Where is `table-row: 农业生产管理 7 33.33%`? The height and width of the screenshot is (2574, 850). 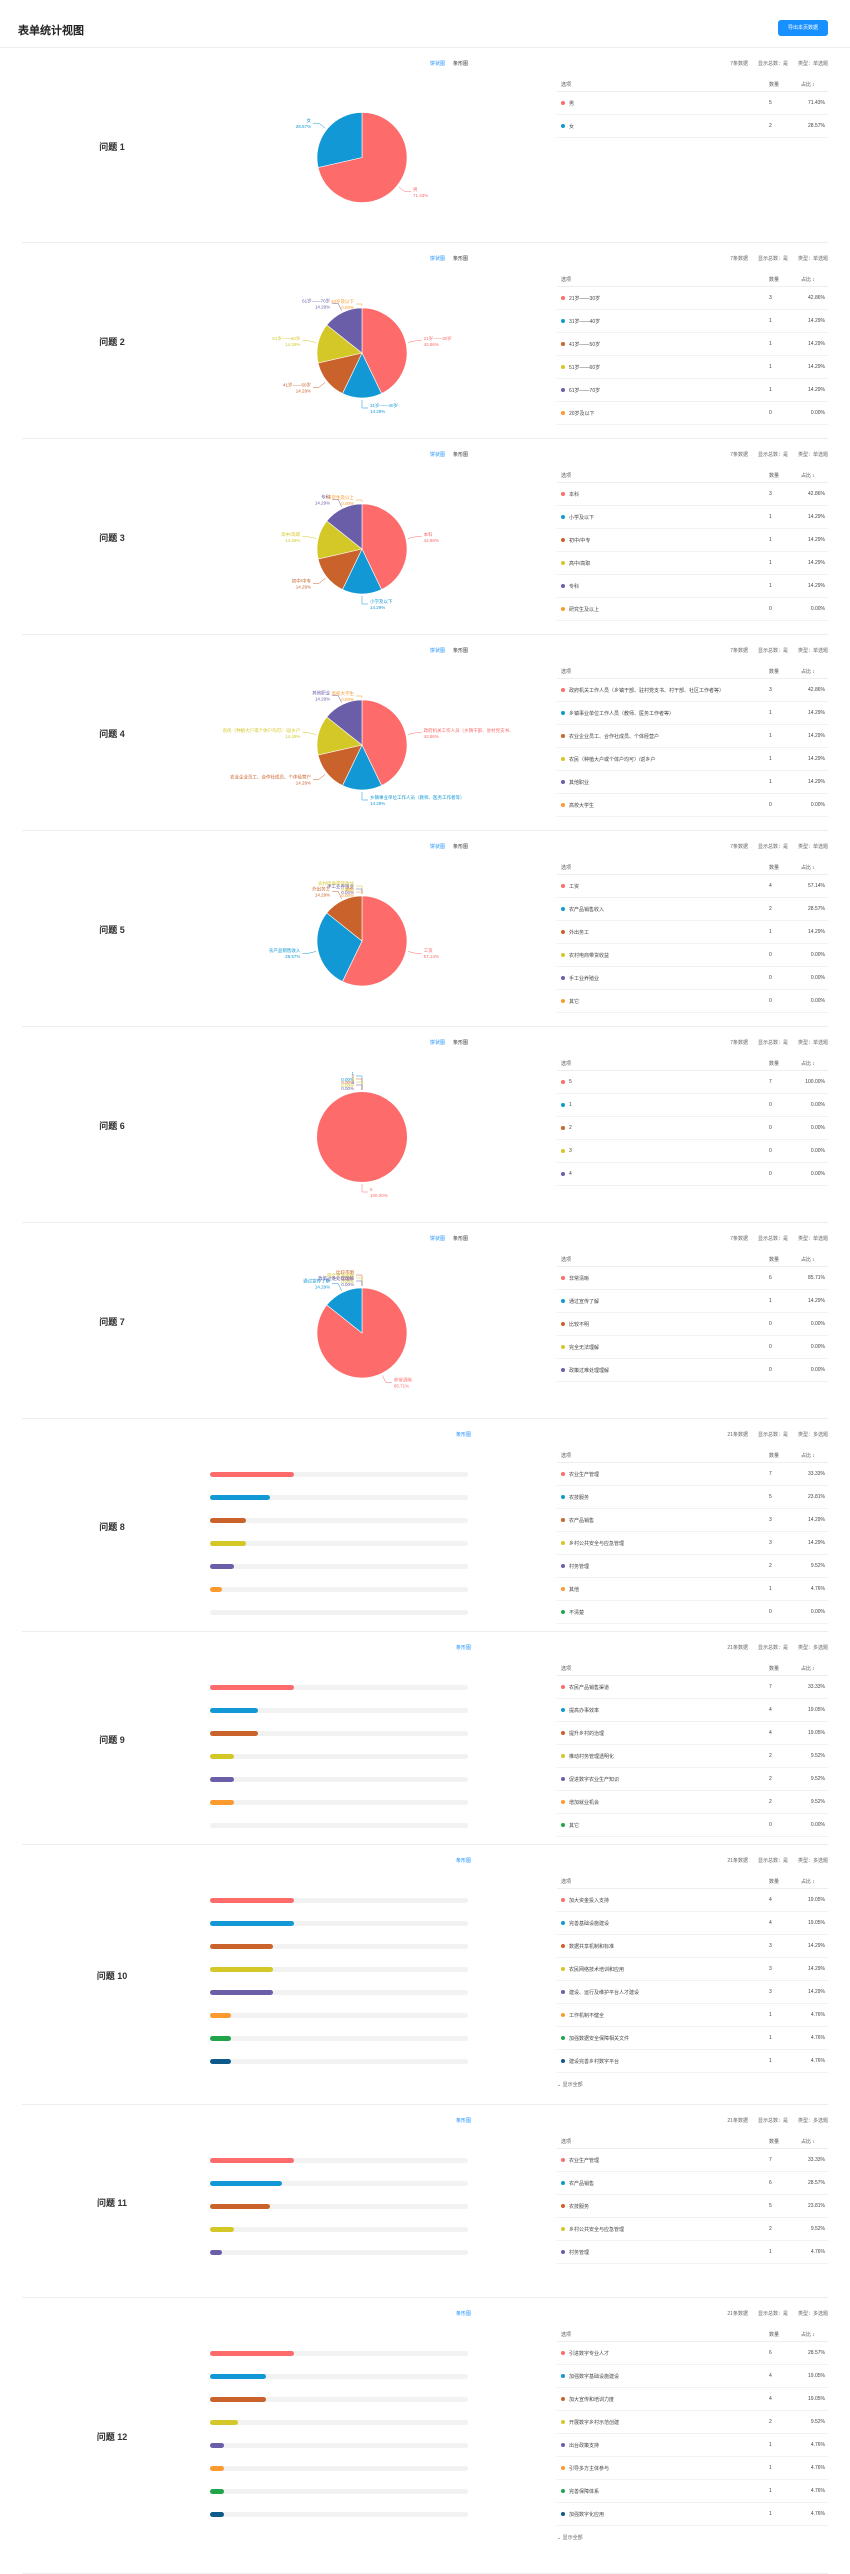 table-row: 农业生产管理 7 33.33% is located at coordinates (692, 2160).